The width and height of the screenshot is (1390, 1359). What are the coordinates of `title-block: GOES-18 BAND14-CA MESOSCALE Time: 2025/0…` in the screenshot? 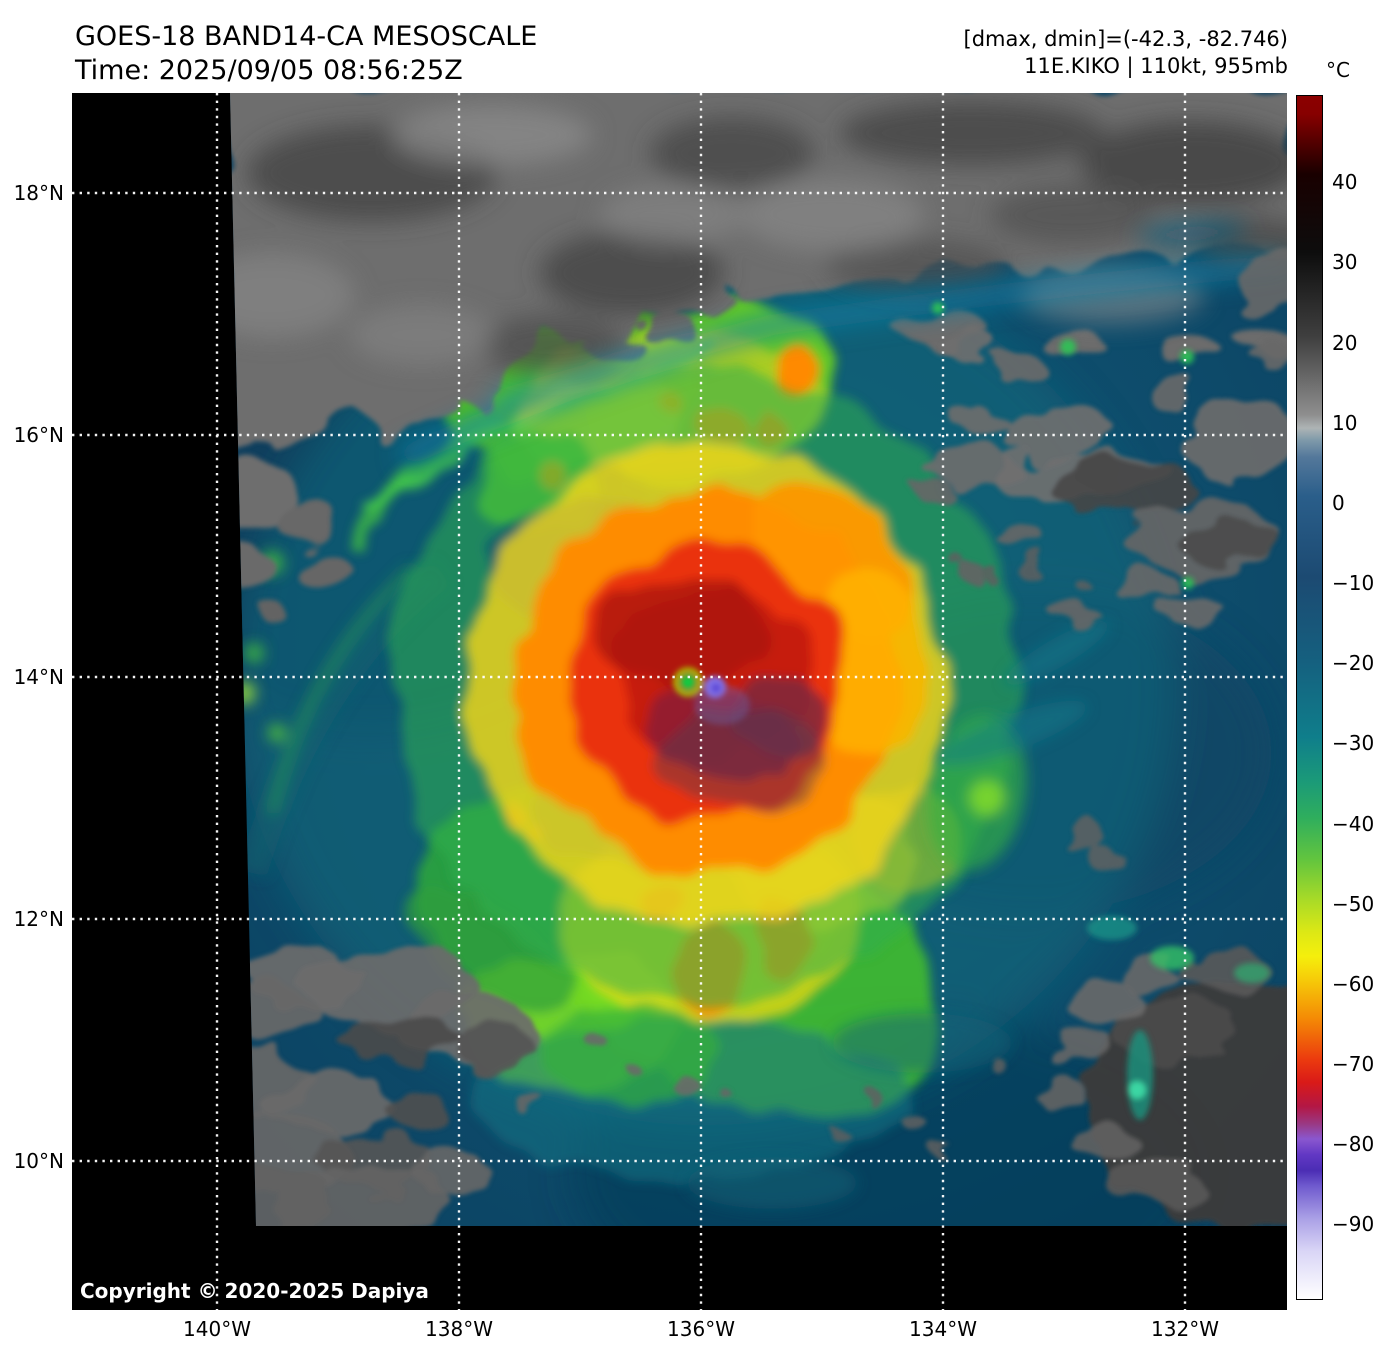 It's located at (306, 54).